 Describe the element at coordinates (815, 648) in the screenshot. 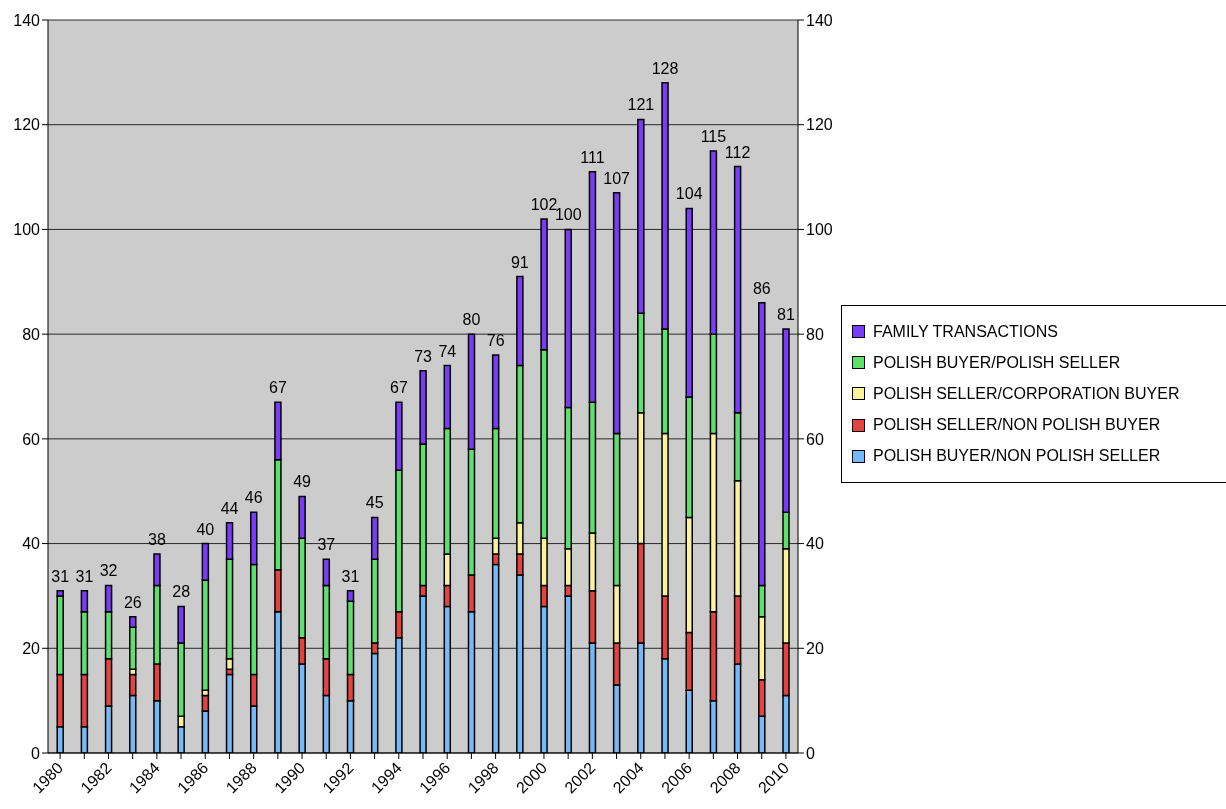

I see `y2-tick-label: 20` at that location.